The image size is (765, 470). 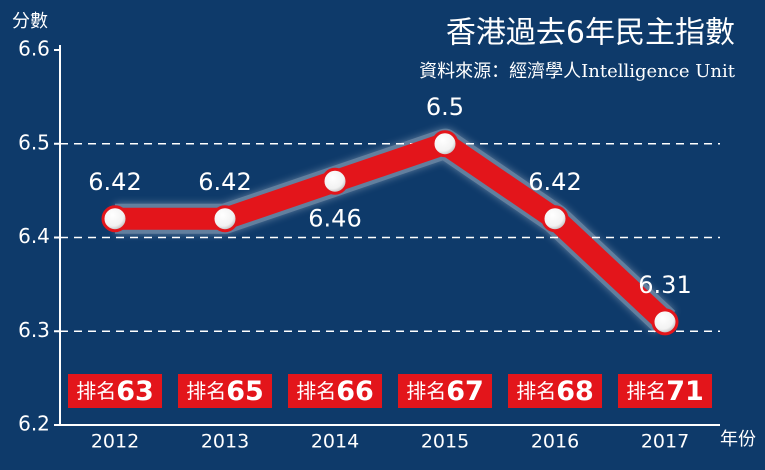 What do you see at coordinates (245, 391) in the screenshot?
I see `rank-number: 65` at bounding box center [245, 391].